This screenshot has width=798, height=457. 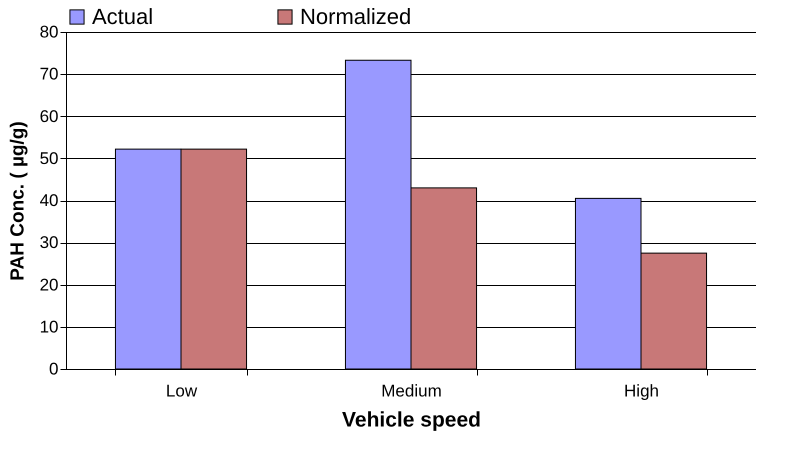 What do you see at coordinates (411, 420) in the screenshot?
I see `x-axis-title: Vehicle speed` at bounding box center [411, 420].